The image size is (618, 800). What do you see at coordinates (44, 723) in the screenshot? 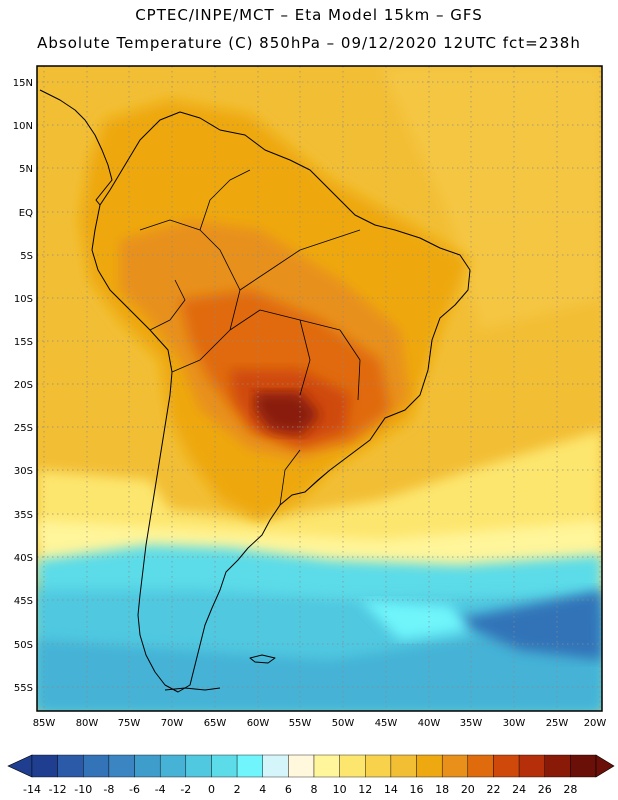
I see `lon-label: 85W` at bounding box center [44, 723].